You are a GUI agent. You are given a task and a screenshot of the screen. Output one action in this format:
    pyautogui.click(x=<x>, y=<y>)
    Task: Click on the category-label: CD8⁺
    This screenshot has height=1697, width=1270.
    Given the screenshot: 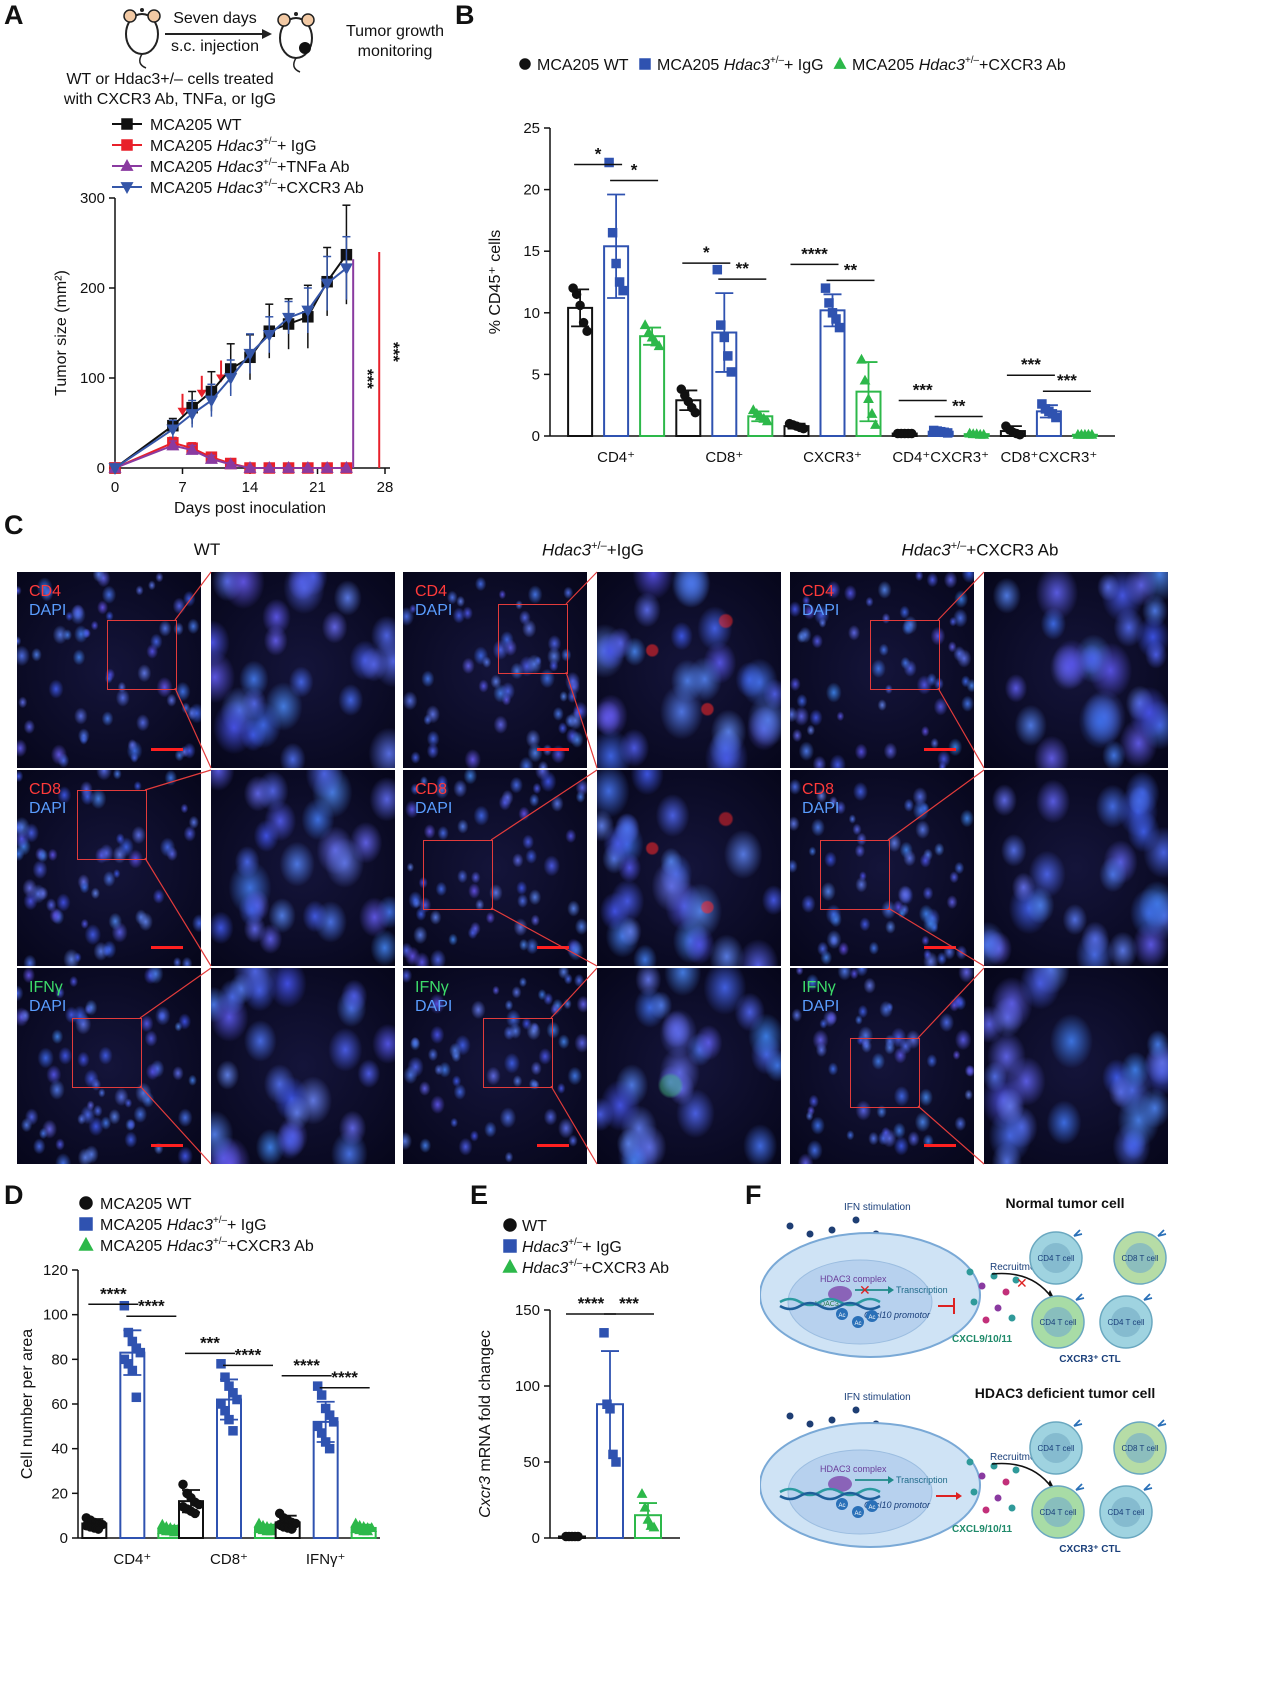 What is the action you would take?
    pyautogui.click(x=724, y=457)
    